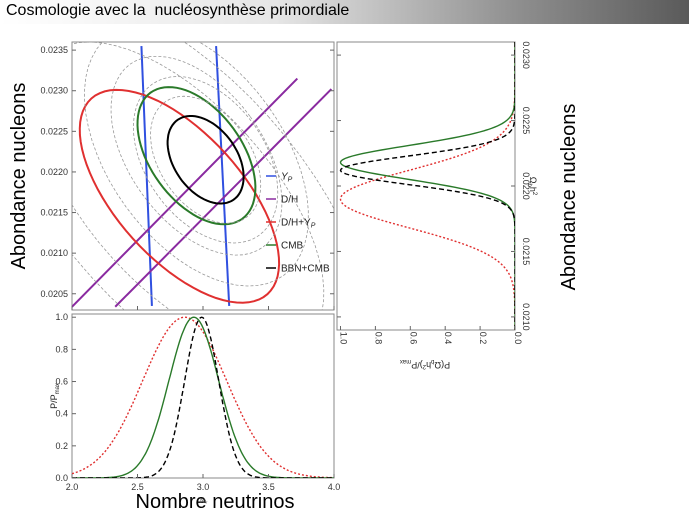 The width and height of the screenshot is (689, 517). What do you see at coordinates (215, 502) in the screenshot?
I see `x-axis-label: Nombre neutrinos` at bounding box center [215, 502].